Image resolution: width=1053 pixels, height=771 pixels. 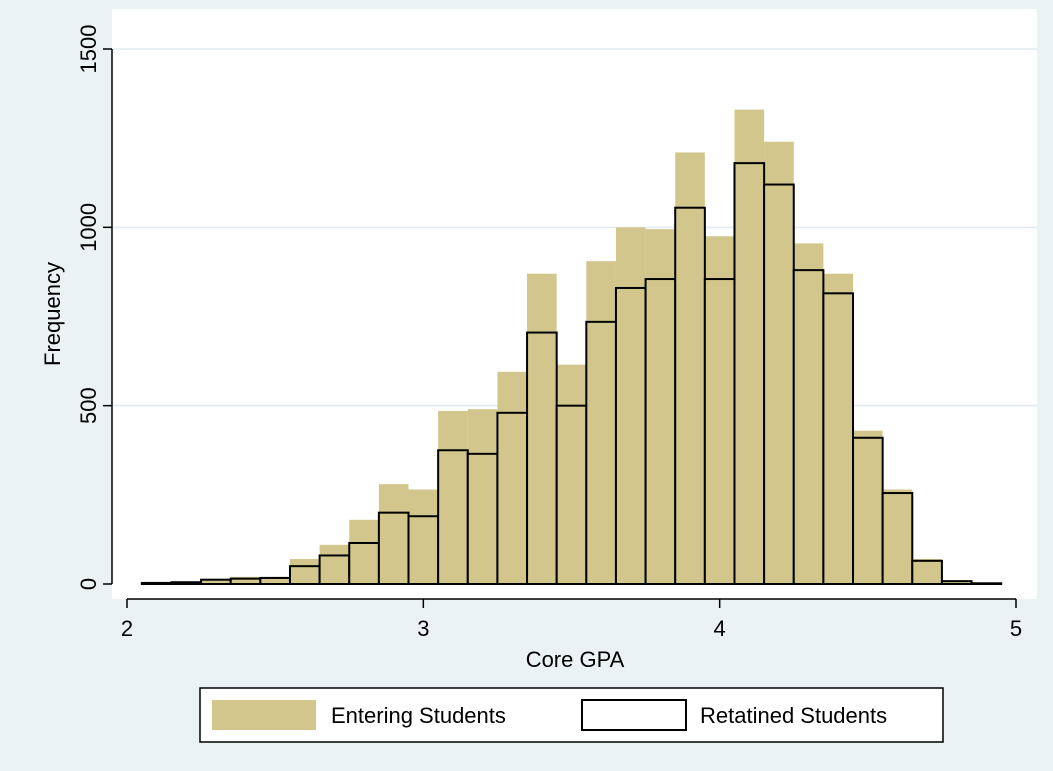 I want to click on y-tick-label: 500, so click(x=88, y=405).